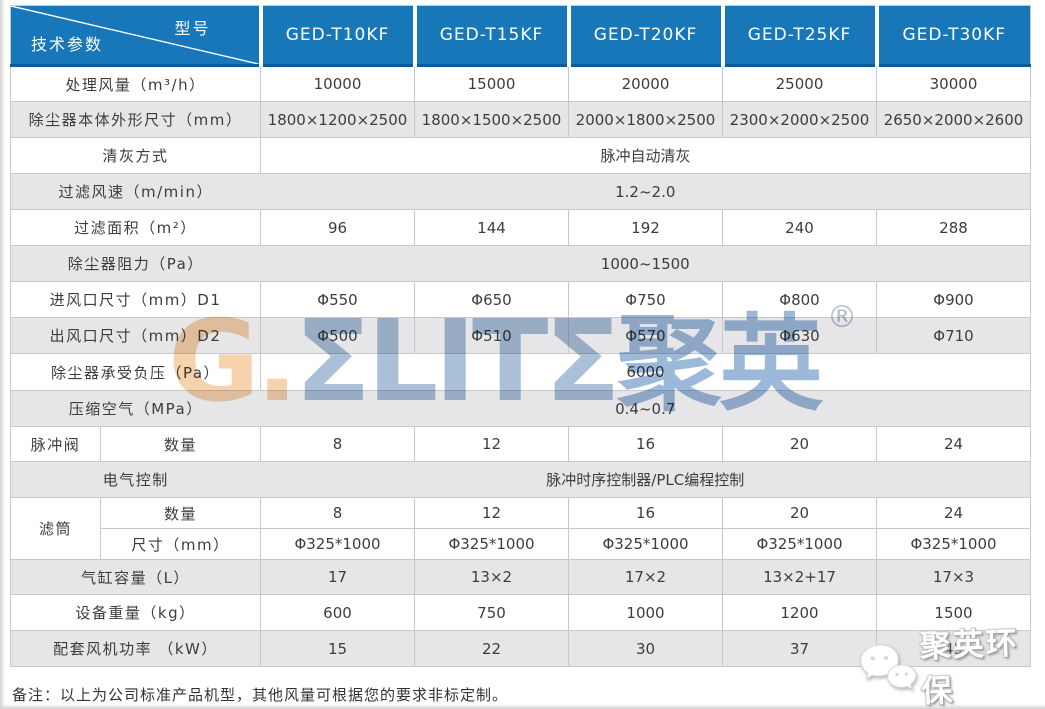 Image resolution: width=1045 pixels, height=709 pixels. Describe the element at coordinates (645, 191) in the screenshot. I see `spec-cell-span: 1.2~2.0` at that location.